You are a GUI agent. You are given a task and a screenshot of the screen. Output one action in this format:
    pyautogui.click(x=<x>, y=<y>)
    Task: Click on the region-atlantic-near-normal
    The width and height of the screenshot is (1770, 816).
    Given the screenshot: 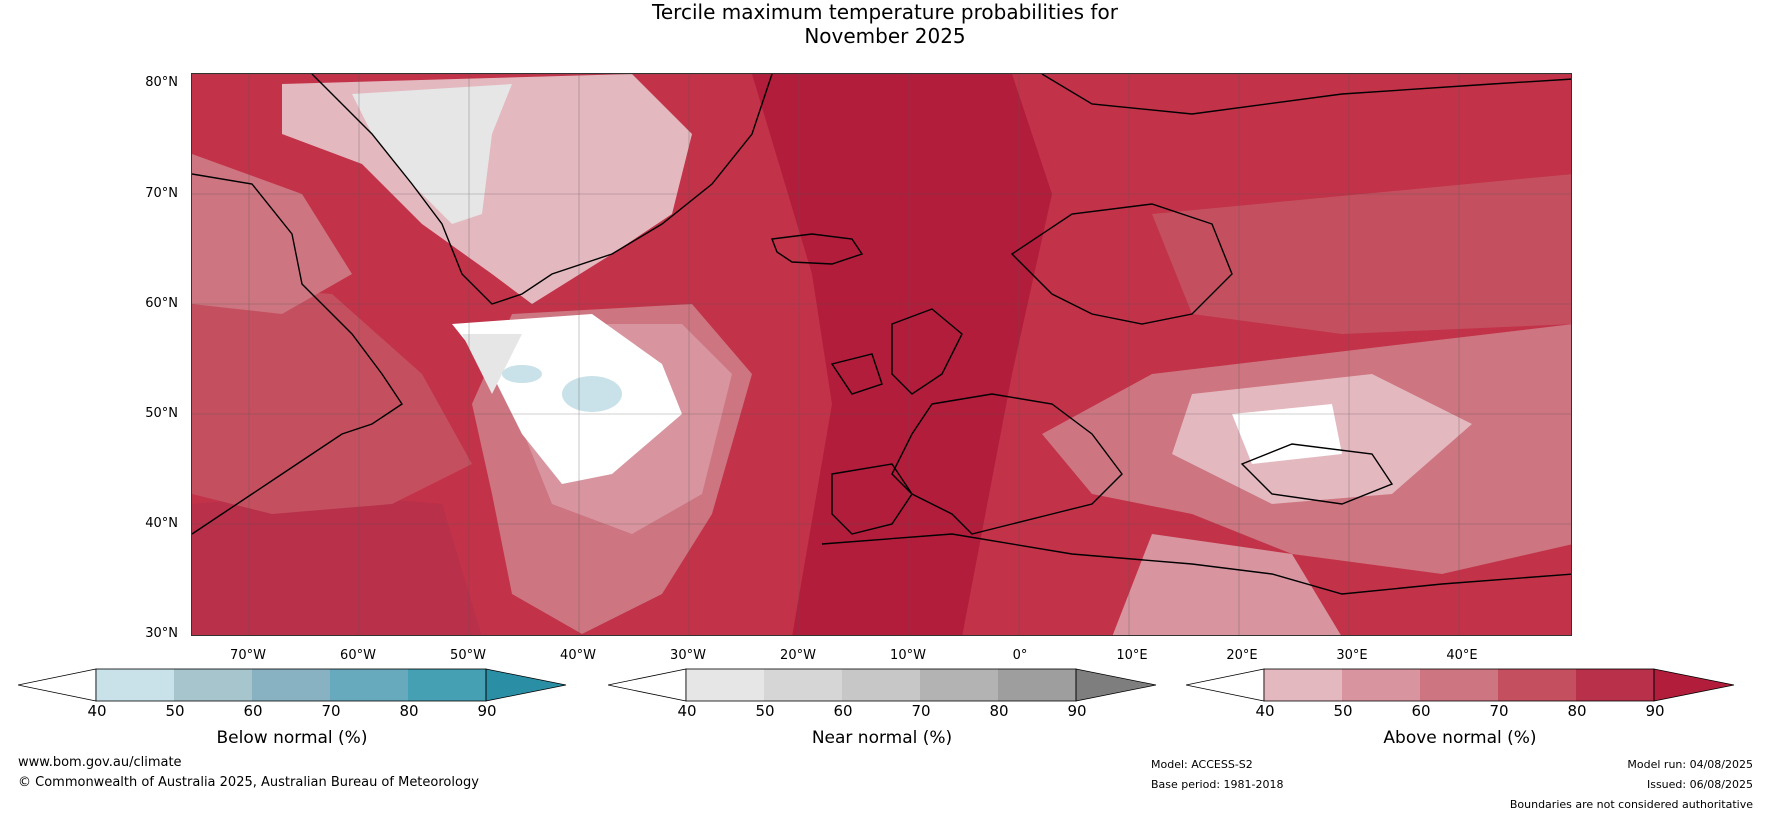 What is the action you would take?
    pyautogui.click(x=492, y=364)
    